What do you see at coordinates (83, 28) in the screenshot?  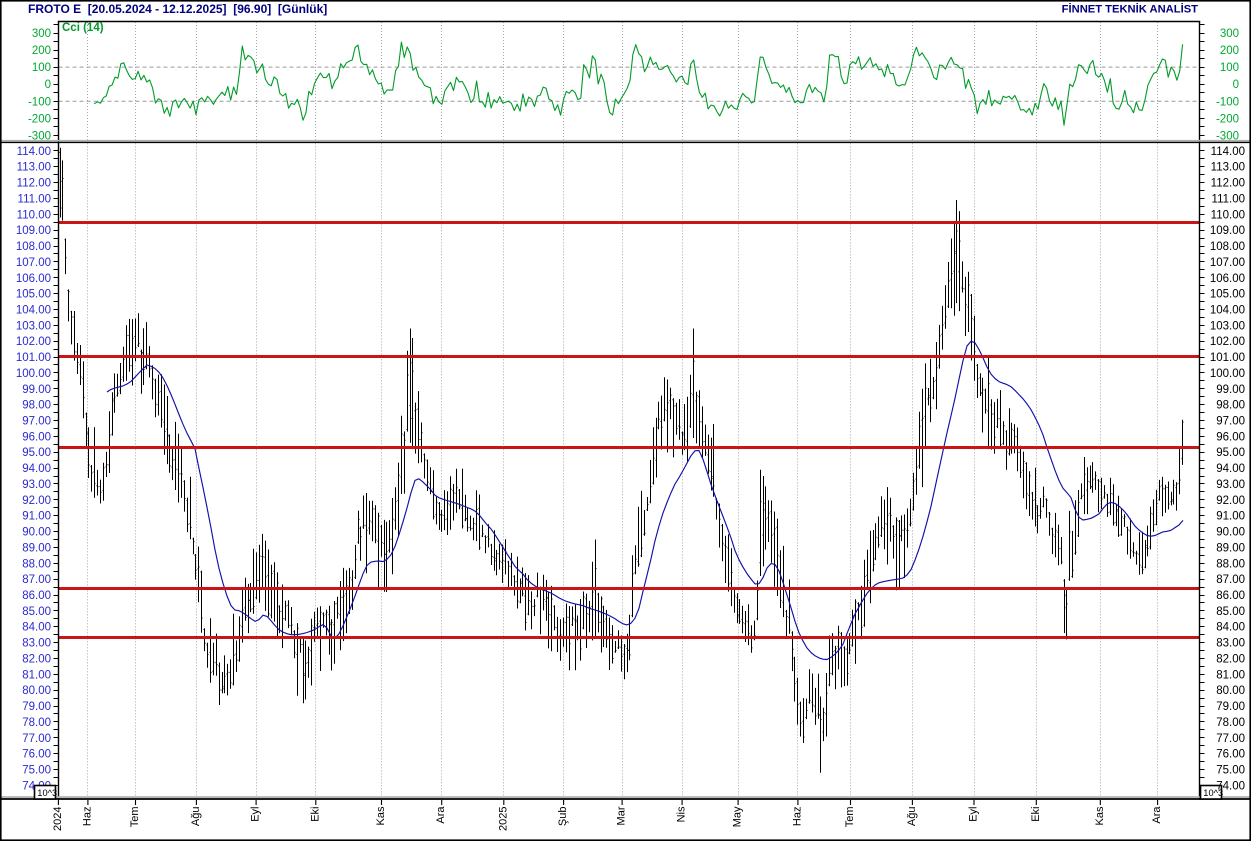 I see `svg-text: Cci (14)` at bounding box center [83, 28].